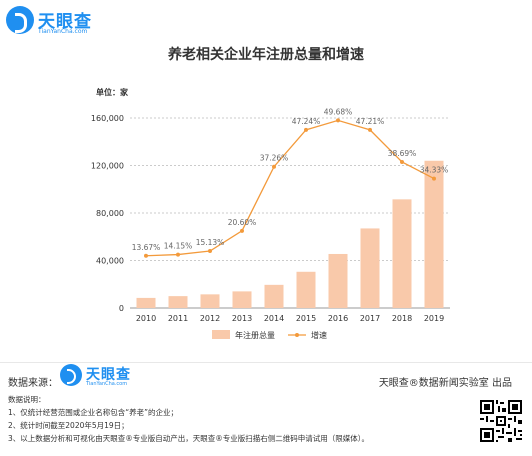  Describe the element at coordinates (121, 308) in the screenshot. I see `y-tick-label: 0` at that location.